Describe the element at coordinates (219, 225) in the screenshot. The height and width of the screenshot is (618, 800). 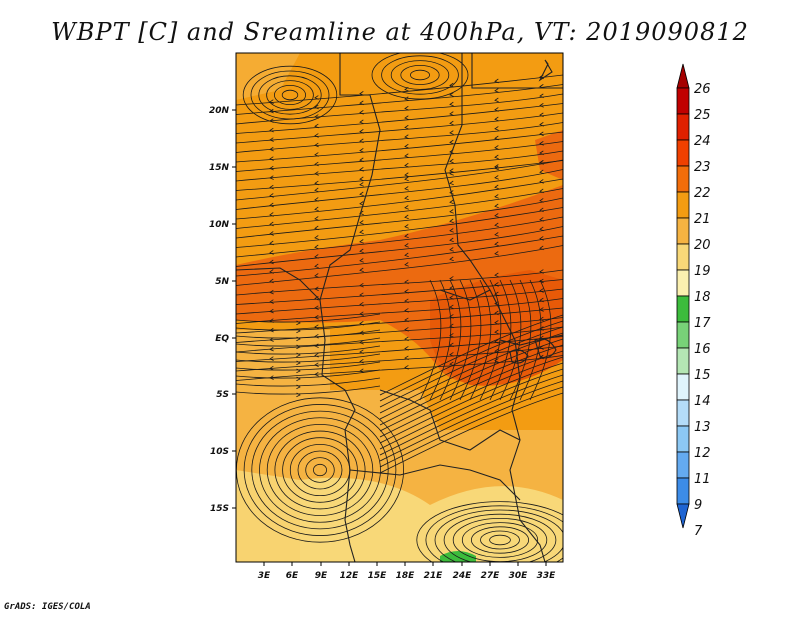
I see `lat-label-10n: 10N` at that location.